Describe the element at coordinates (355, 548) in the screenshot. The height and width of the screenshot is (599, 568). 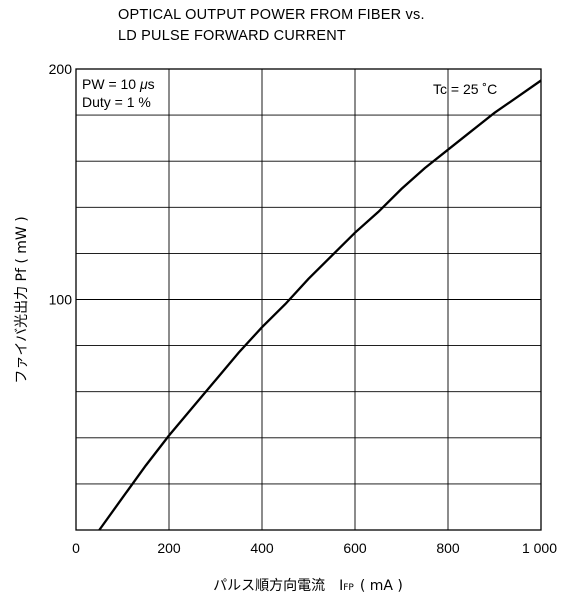
I see `x-tick-label-3: 600` at that location.